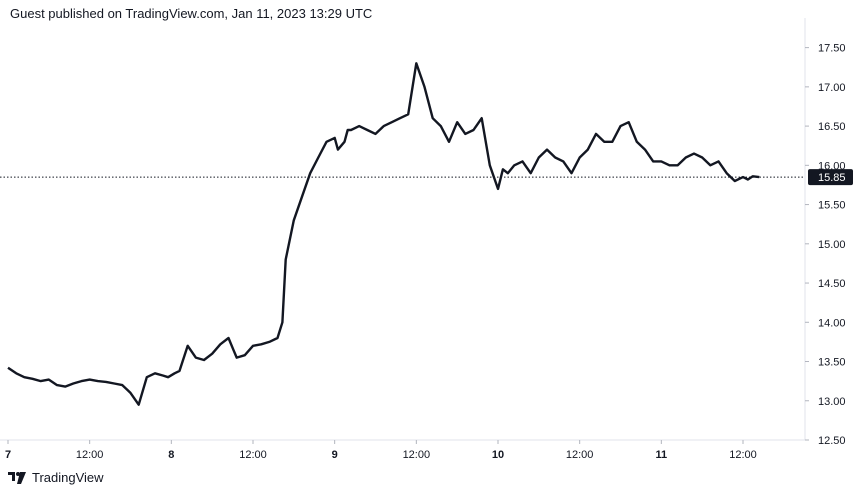  Describe the element at coordinates (832, 245) in the screenshot. I see `y-tick-label: 15.00` at that location.